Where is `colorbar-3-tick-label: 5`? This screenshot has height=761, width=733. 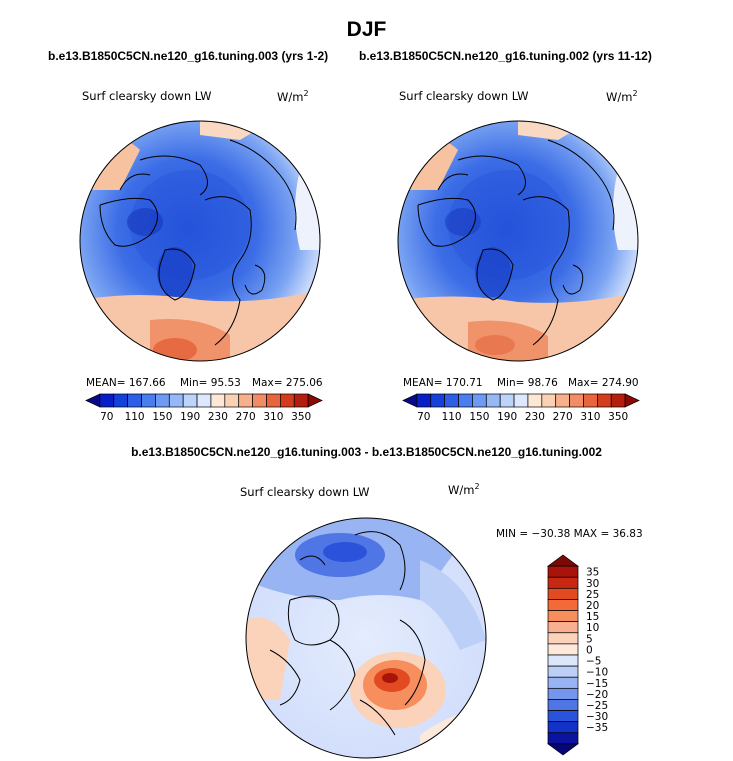 colorbar-3-tick-label: 5 is located at coordinates (589, 639).